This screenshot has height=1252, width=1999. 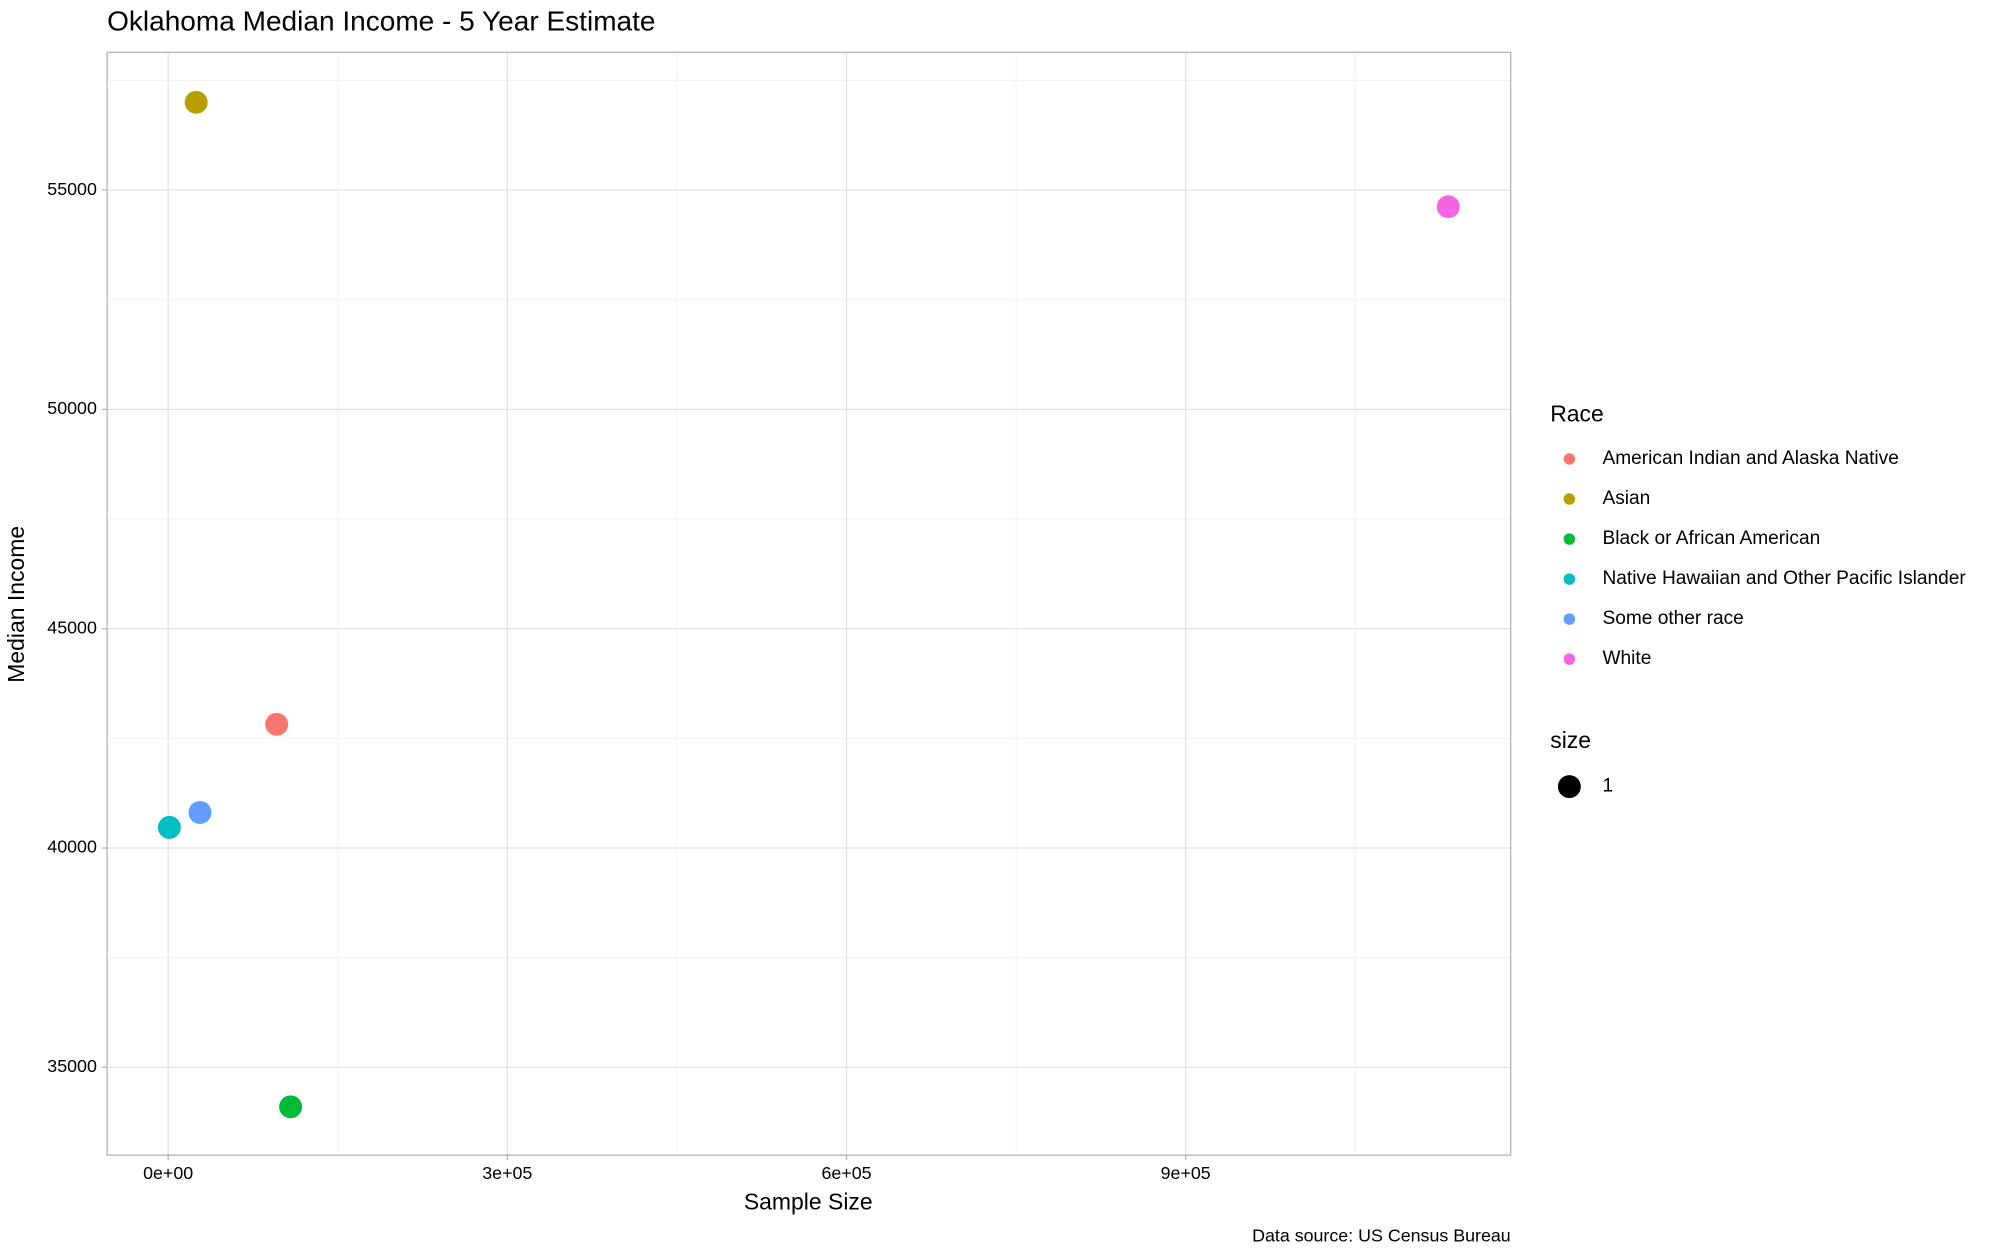 What do you see at coordinates (72, 1066) in the screenshot?
I see `y-tick-label: 35000` at bounding box center [72, 1066].